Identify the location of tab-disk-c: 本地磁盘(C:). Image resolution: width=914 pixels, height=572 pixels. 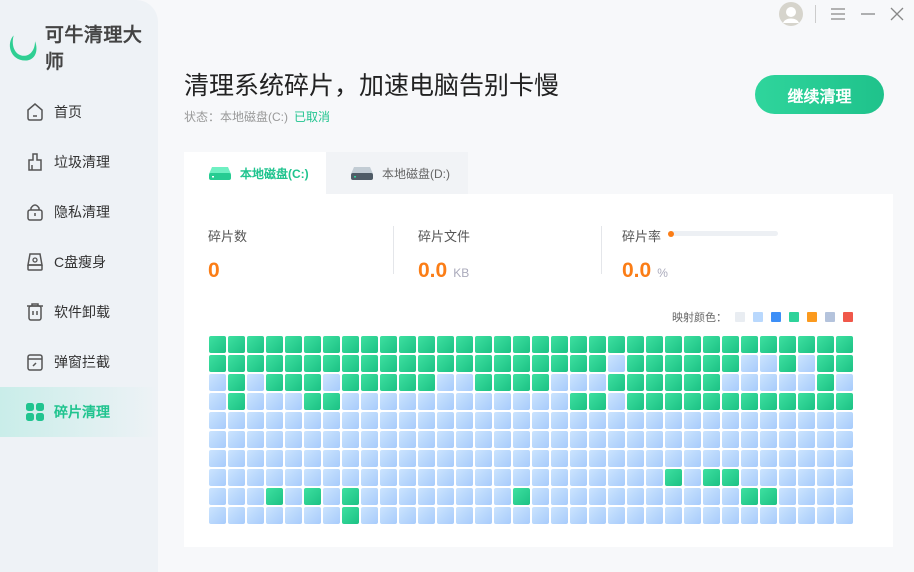
(255, 173).